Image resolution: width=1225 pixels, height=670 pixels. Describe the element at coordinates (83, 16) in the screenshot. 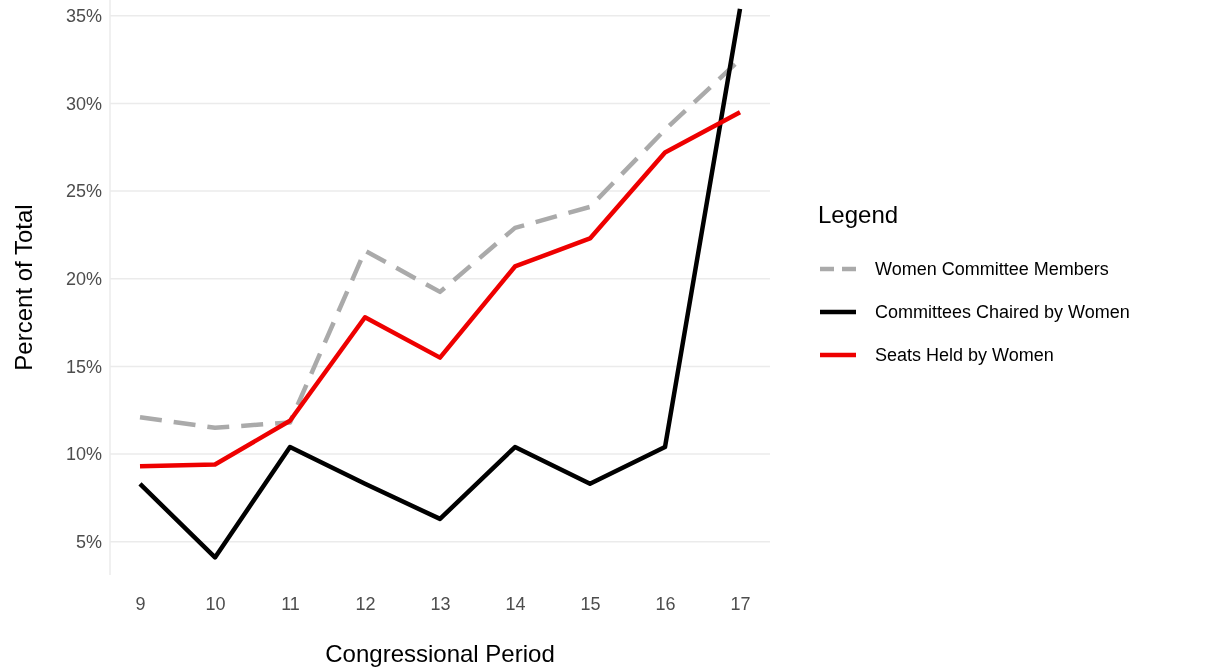

I see `y-tick-label: 35%` at that location.